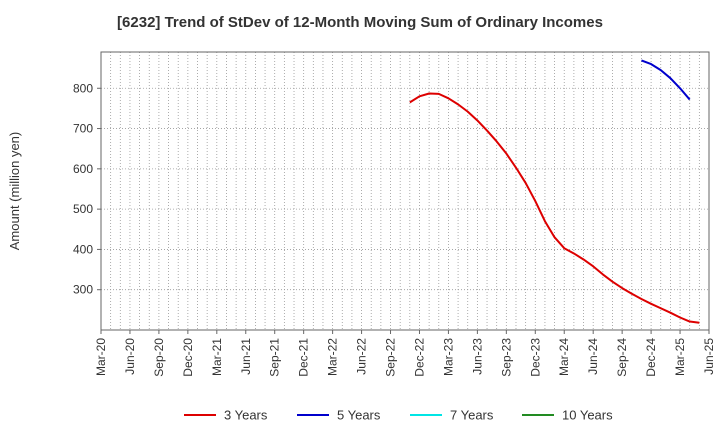  What do you see at coordinates (101, 357) in the screenshot?
I see `x-tick-label: Mar-20` at bounding box center [101, 357].